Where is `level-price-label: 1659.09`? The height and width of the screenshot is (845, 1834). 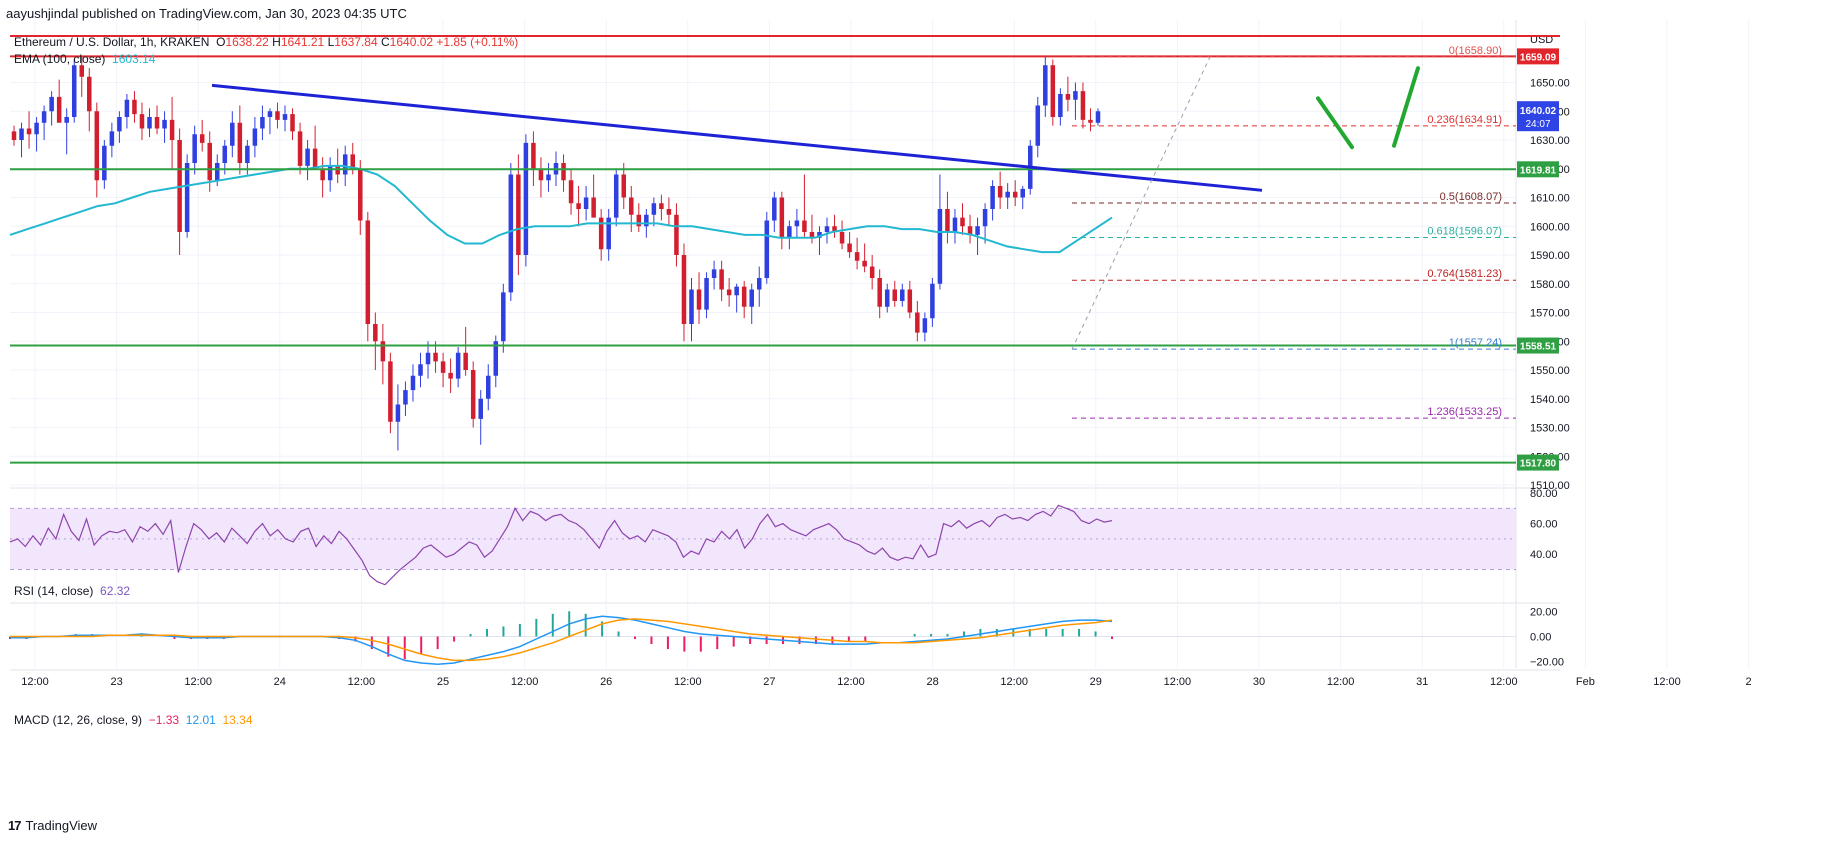 level-price-label: 1659.09 is located at coordinates (1538, 57).